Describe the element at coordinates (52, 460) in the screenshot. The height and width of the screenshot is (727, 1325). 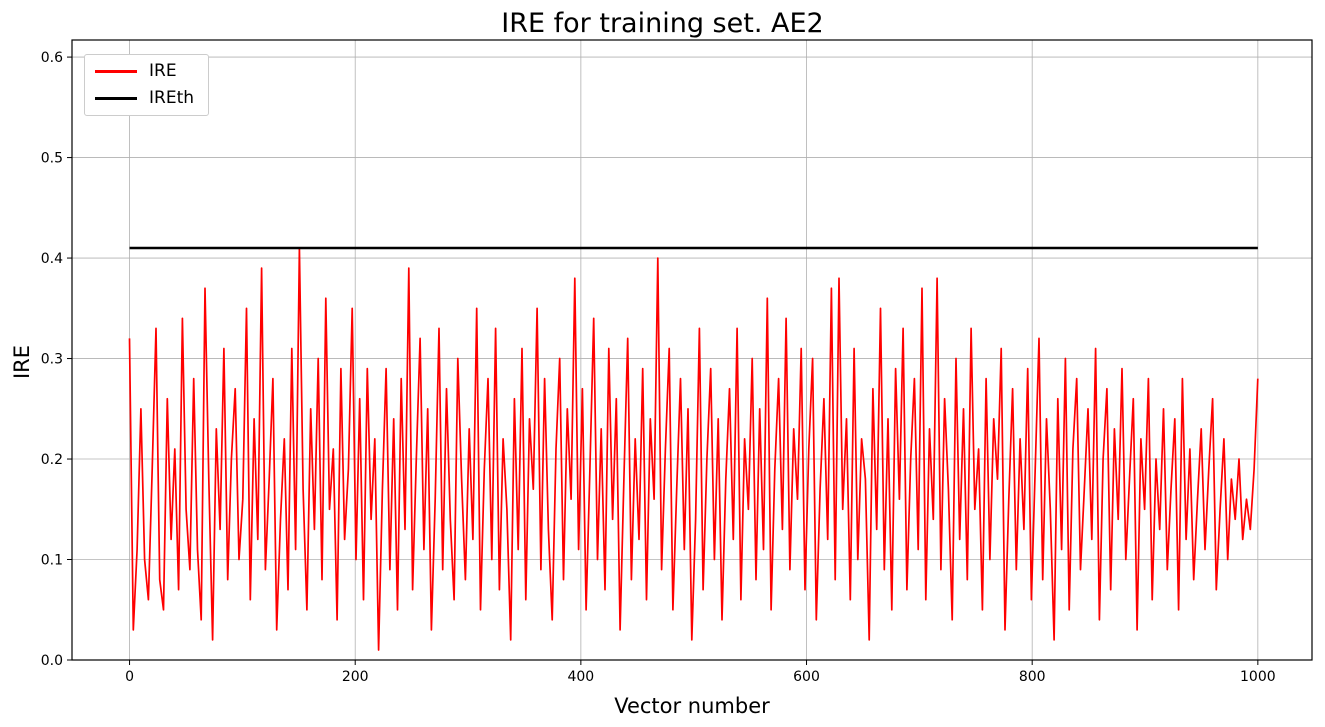
I see `y-tick-label: 0.2` at that location.